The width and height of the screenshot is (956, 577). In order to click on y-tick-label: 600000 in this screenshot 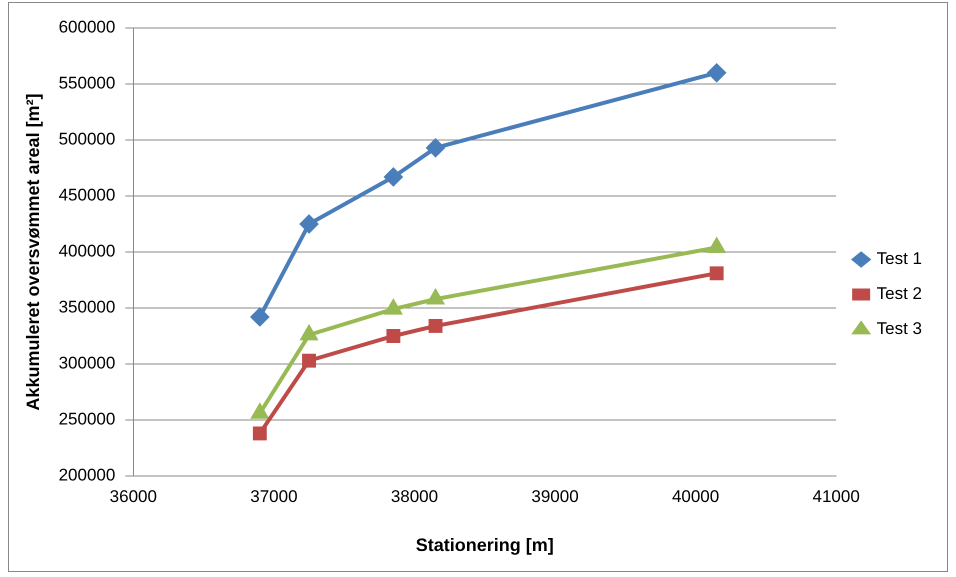, I will do `click(87, 27)`.